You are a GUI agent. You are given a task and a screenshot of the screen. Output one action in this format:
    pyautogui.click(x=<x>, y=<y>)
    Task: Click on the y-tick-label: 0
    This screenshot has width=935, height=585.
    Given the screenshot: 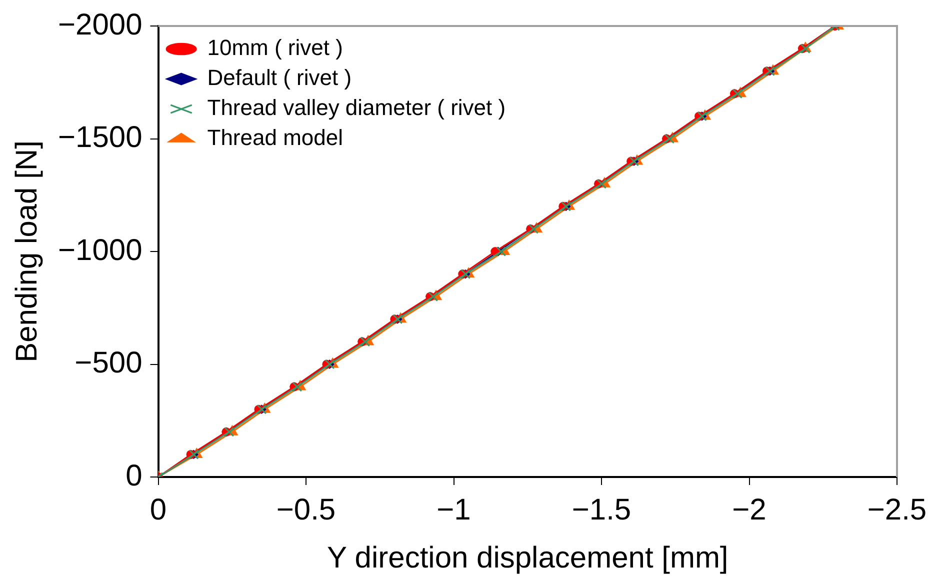 What is the action you would take?
    pyautogui.click(x=134, y=475)
    